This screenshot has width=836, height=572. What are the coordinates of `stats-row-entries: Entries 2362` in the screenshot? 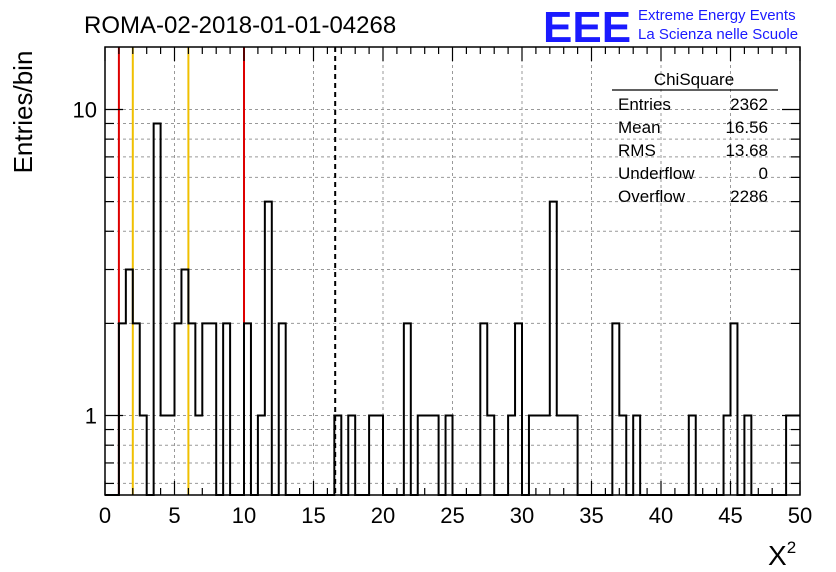 It's located at (693, 104).